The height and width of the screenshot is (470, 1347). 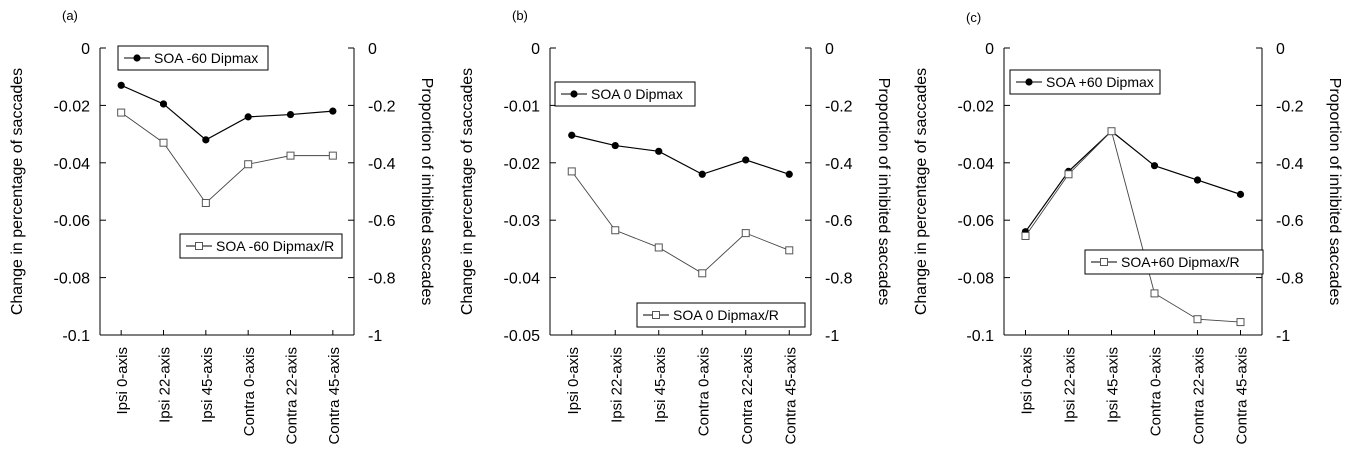 I want to click on x-tick-label: Contra 0-axis, so click(x=249, y=391).